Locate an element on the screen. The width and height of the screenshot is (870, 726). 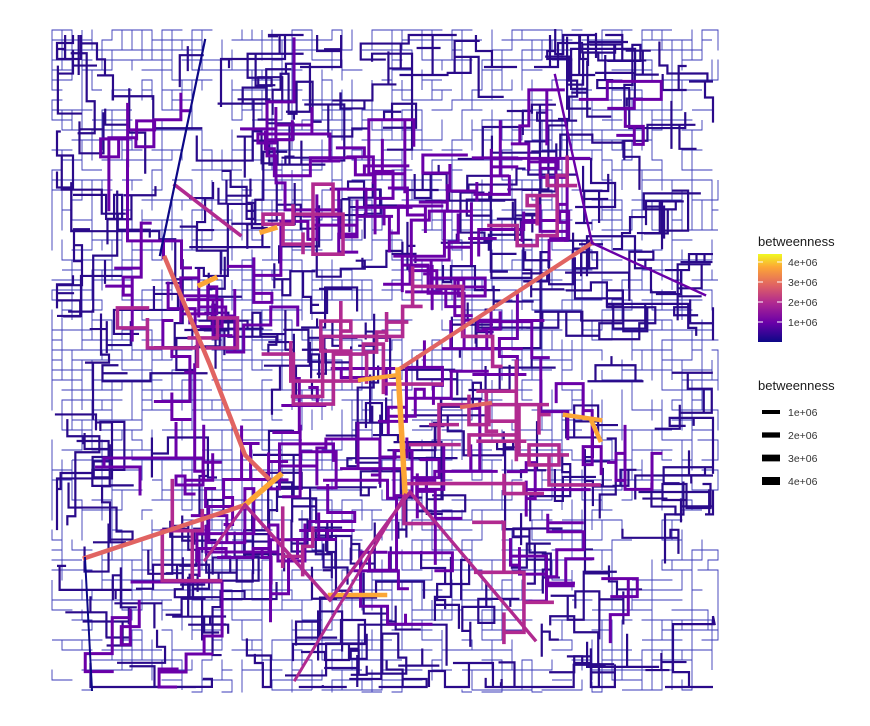
size-legend: betweenness 1e+06 2e+06 3e+06 4e+06 is located at coordinates (796, 433).